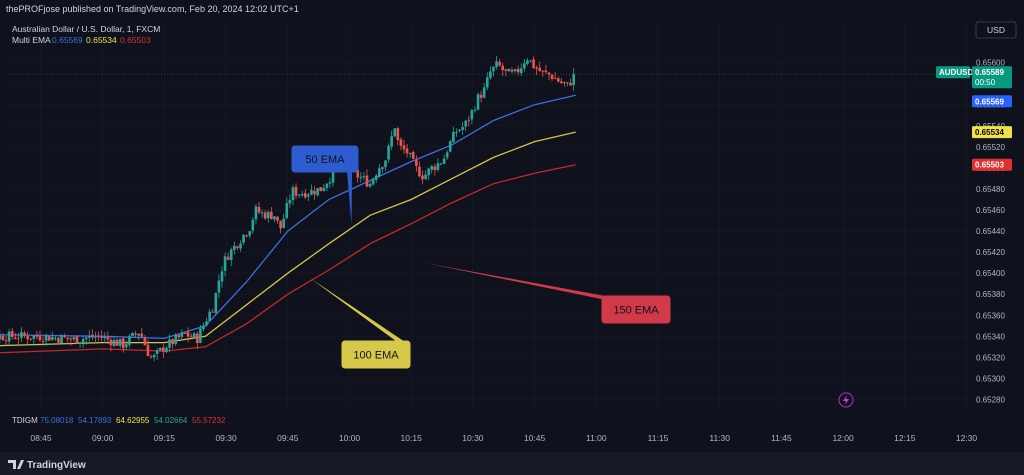  What do you see at coordinates (996, 30) in the screenshot?
I see `currency-button: USD` at bounding box center [996, 30].